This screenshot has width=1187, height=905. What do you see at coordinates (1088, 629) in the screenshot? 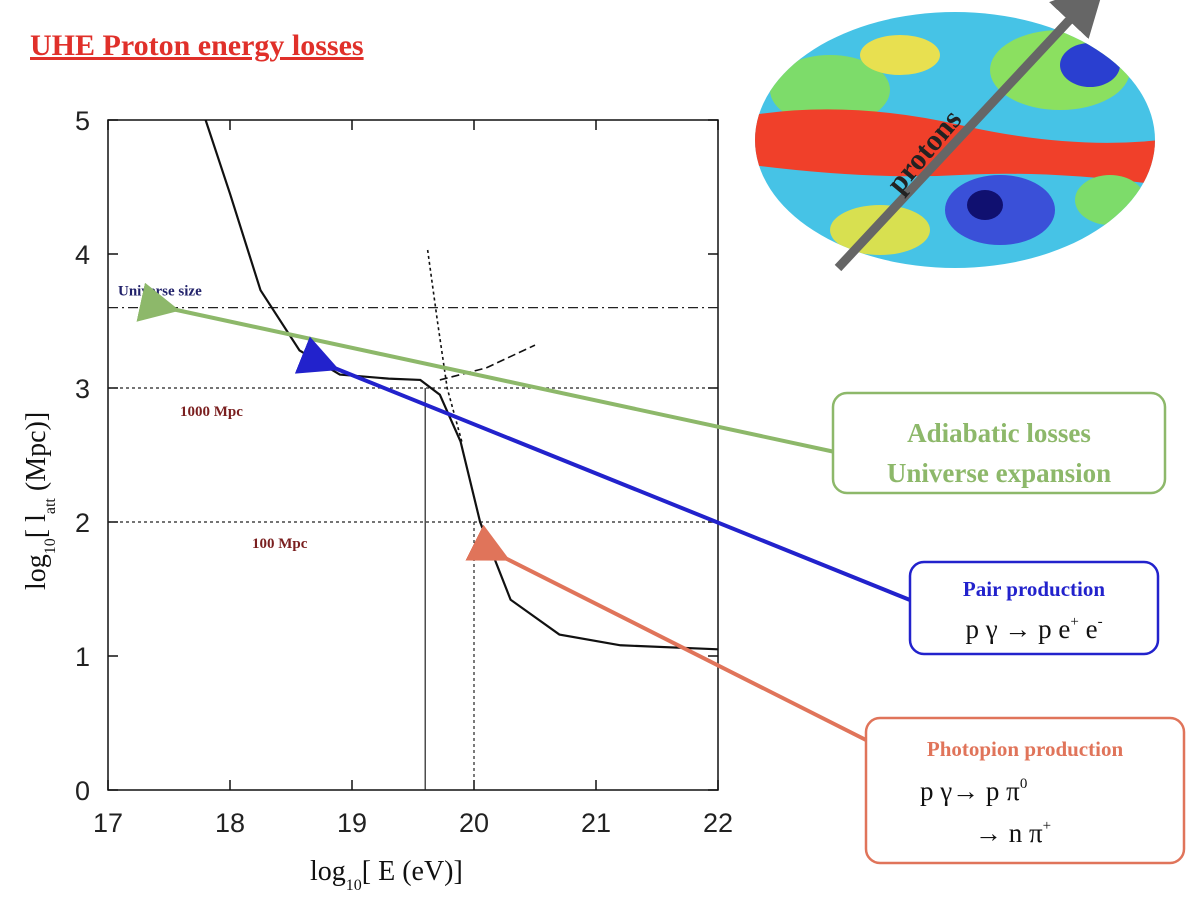
I see `formula-part: e` at bounding box center [1088, 629].